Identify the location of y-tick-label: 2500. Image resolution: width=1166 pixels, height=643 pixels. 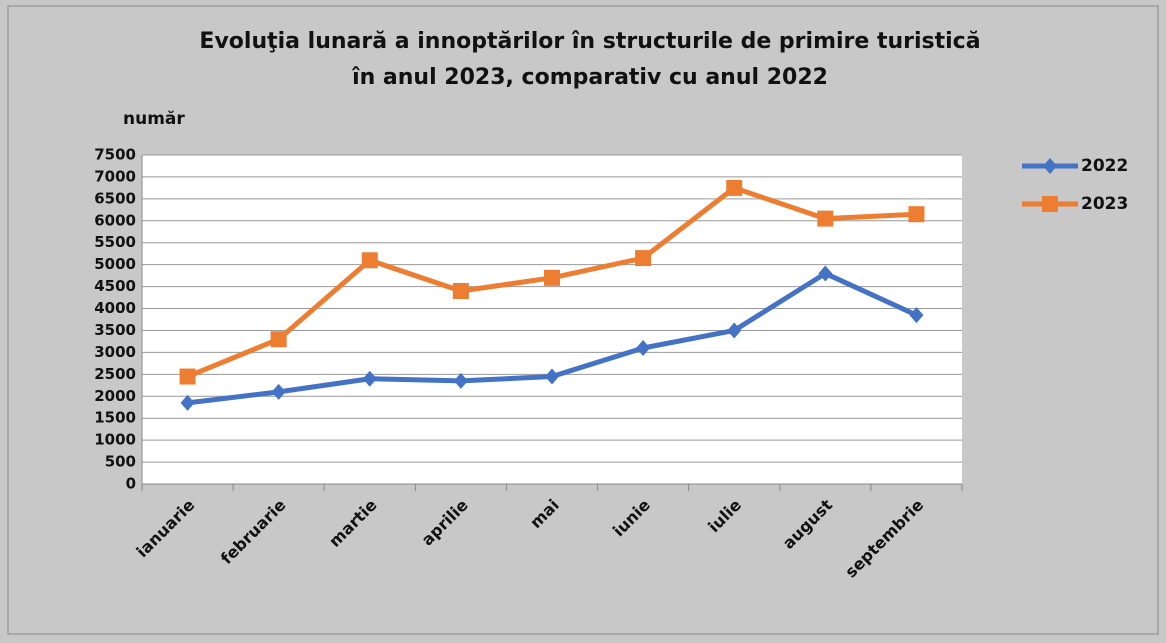
(115, 374).